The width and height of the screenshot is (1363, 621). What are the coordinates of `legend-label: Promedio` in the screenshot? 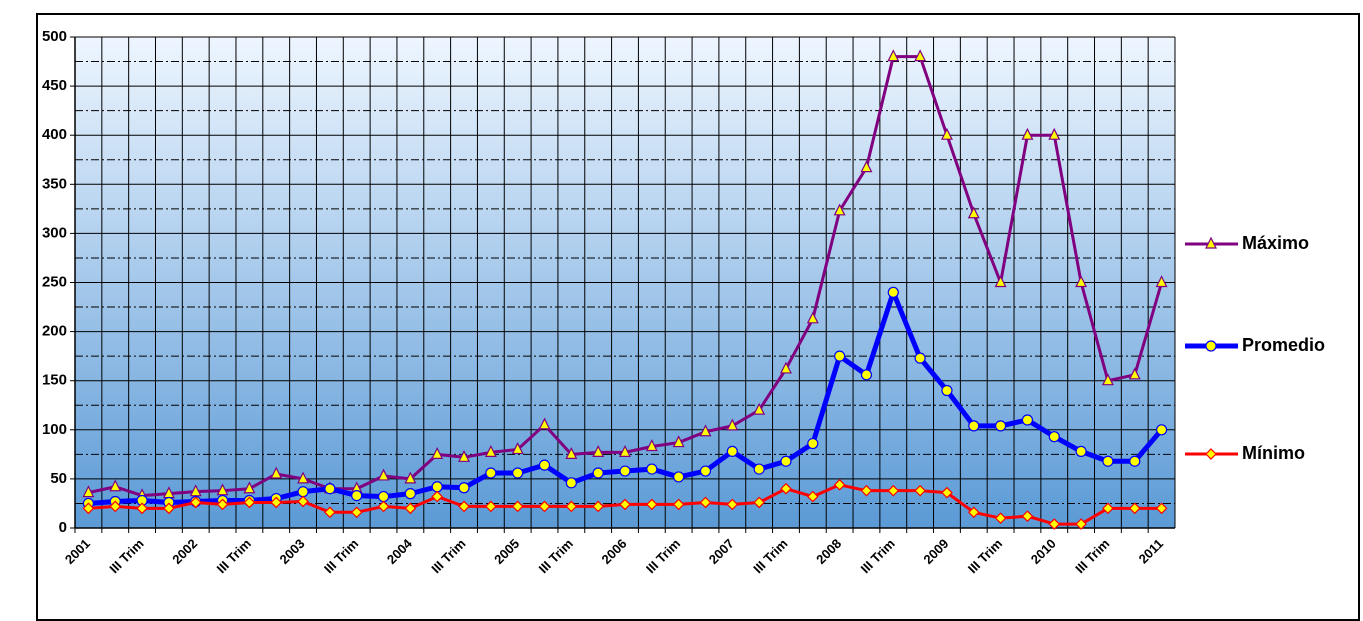 It's located at (1283, 345).